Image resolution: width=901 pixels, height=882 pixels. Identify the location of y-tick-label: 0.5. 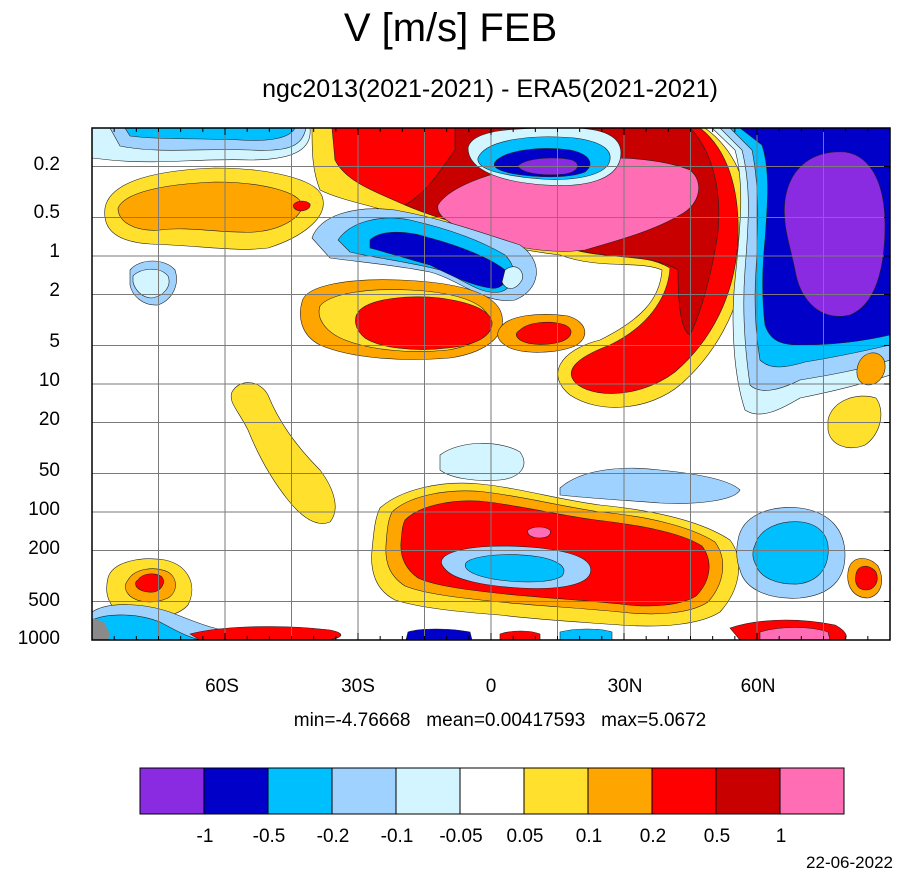
(46, 212).